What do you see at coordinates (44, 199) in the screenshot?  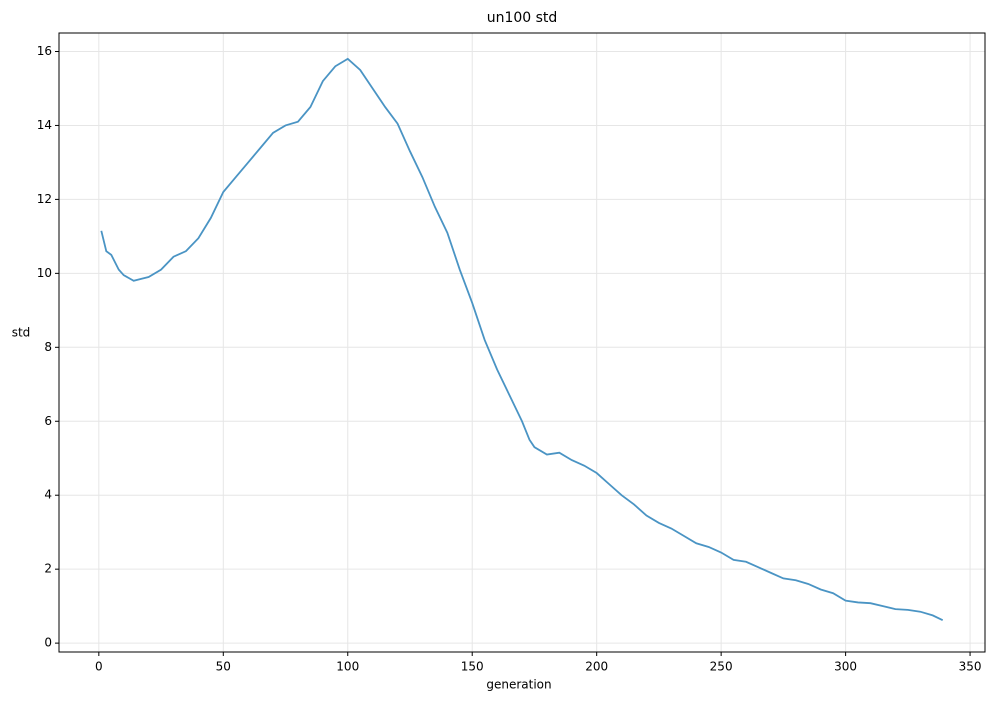 I see `y-tick-label: 12` at bounding box center [44, 199].